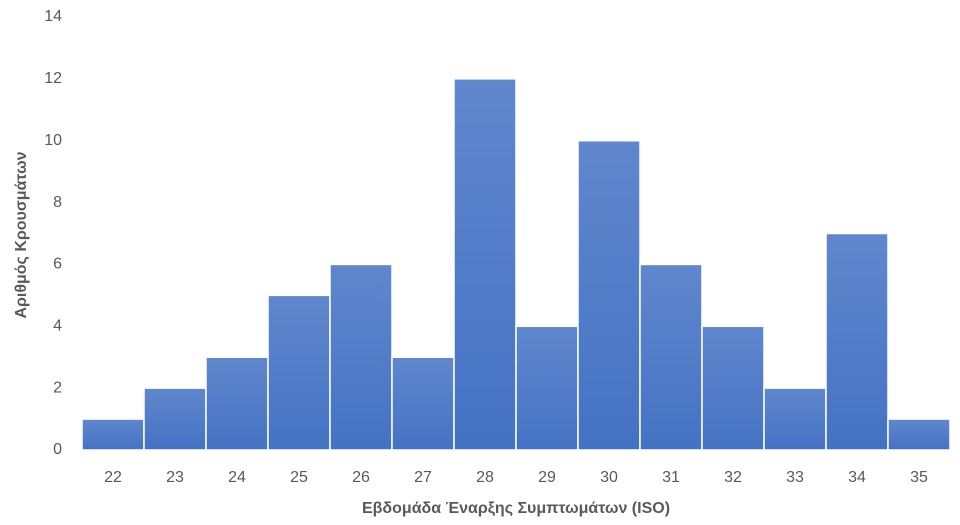 This screenshot has height=525, width=960. Describe the element at coordinates (299, 477) in the screenshot. I see `x-tick-label: 25` at that location.